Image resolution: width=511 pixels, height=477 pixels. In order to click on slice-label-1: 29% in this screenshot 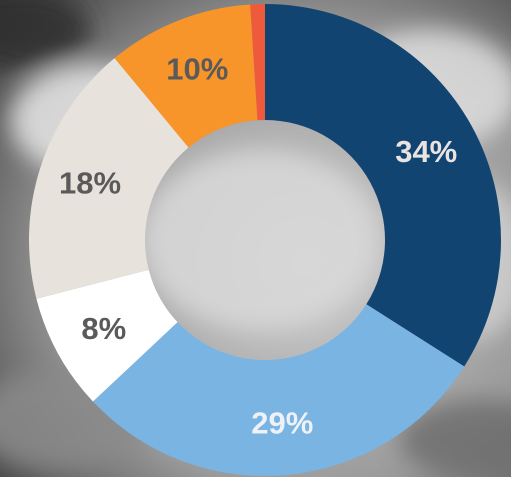, I will do `click(282, 423)`.